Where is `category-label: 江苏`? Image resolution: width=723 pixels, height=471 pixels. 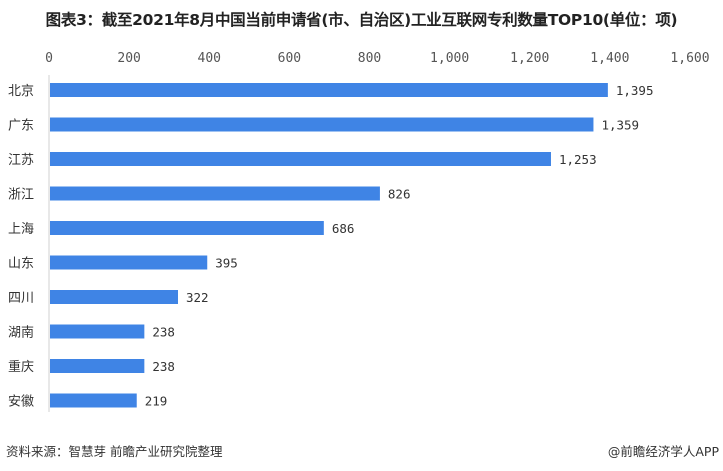
category-label: 江苏 is located at coordinates (21, 160).